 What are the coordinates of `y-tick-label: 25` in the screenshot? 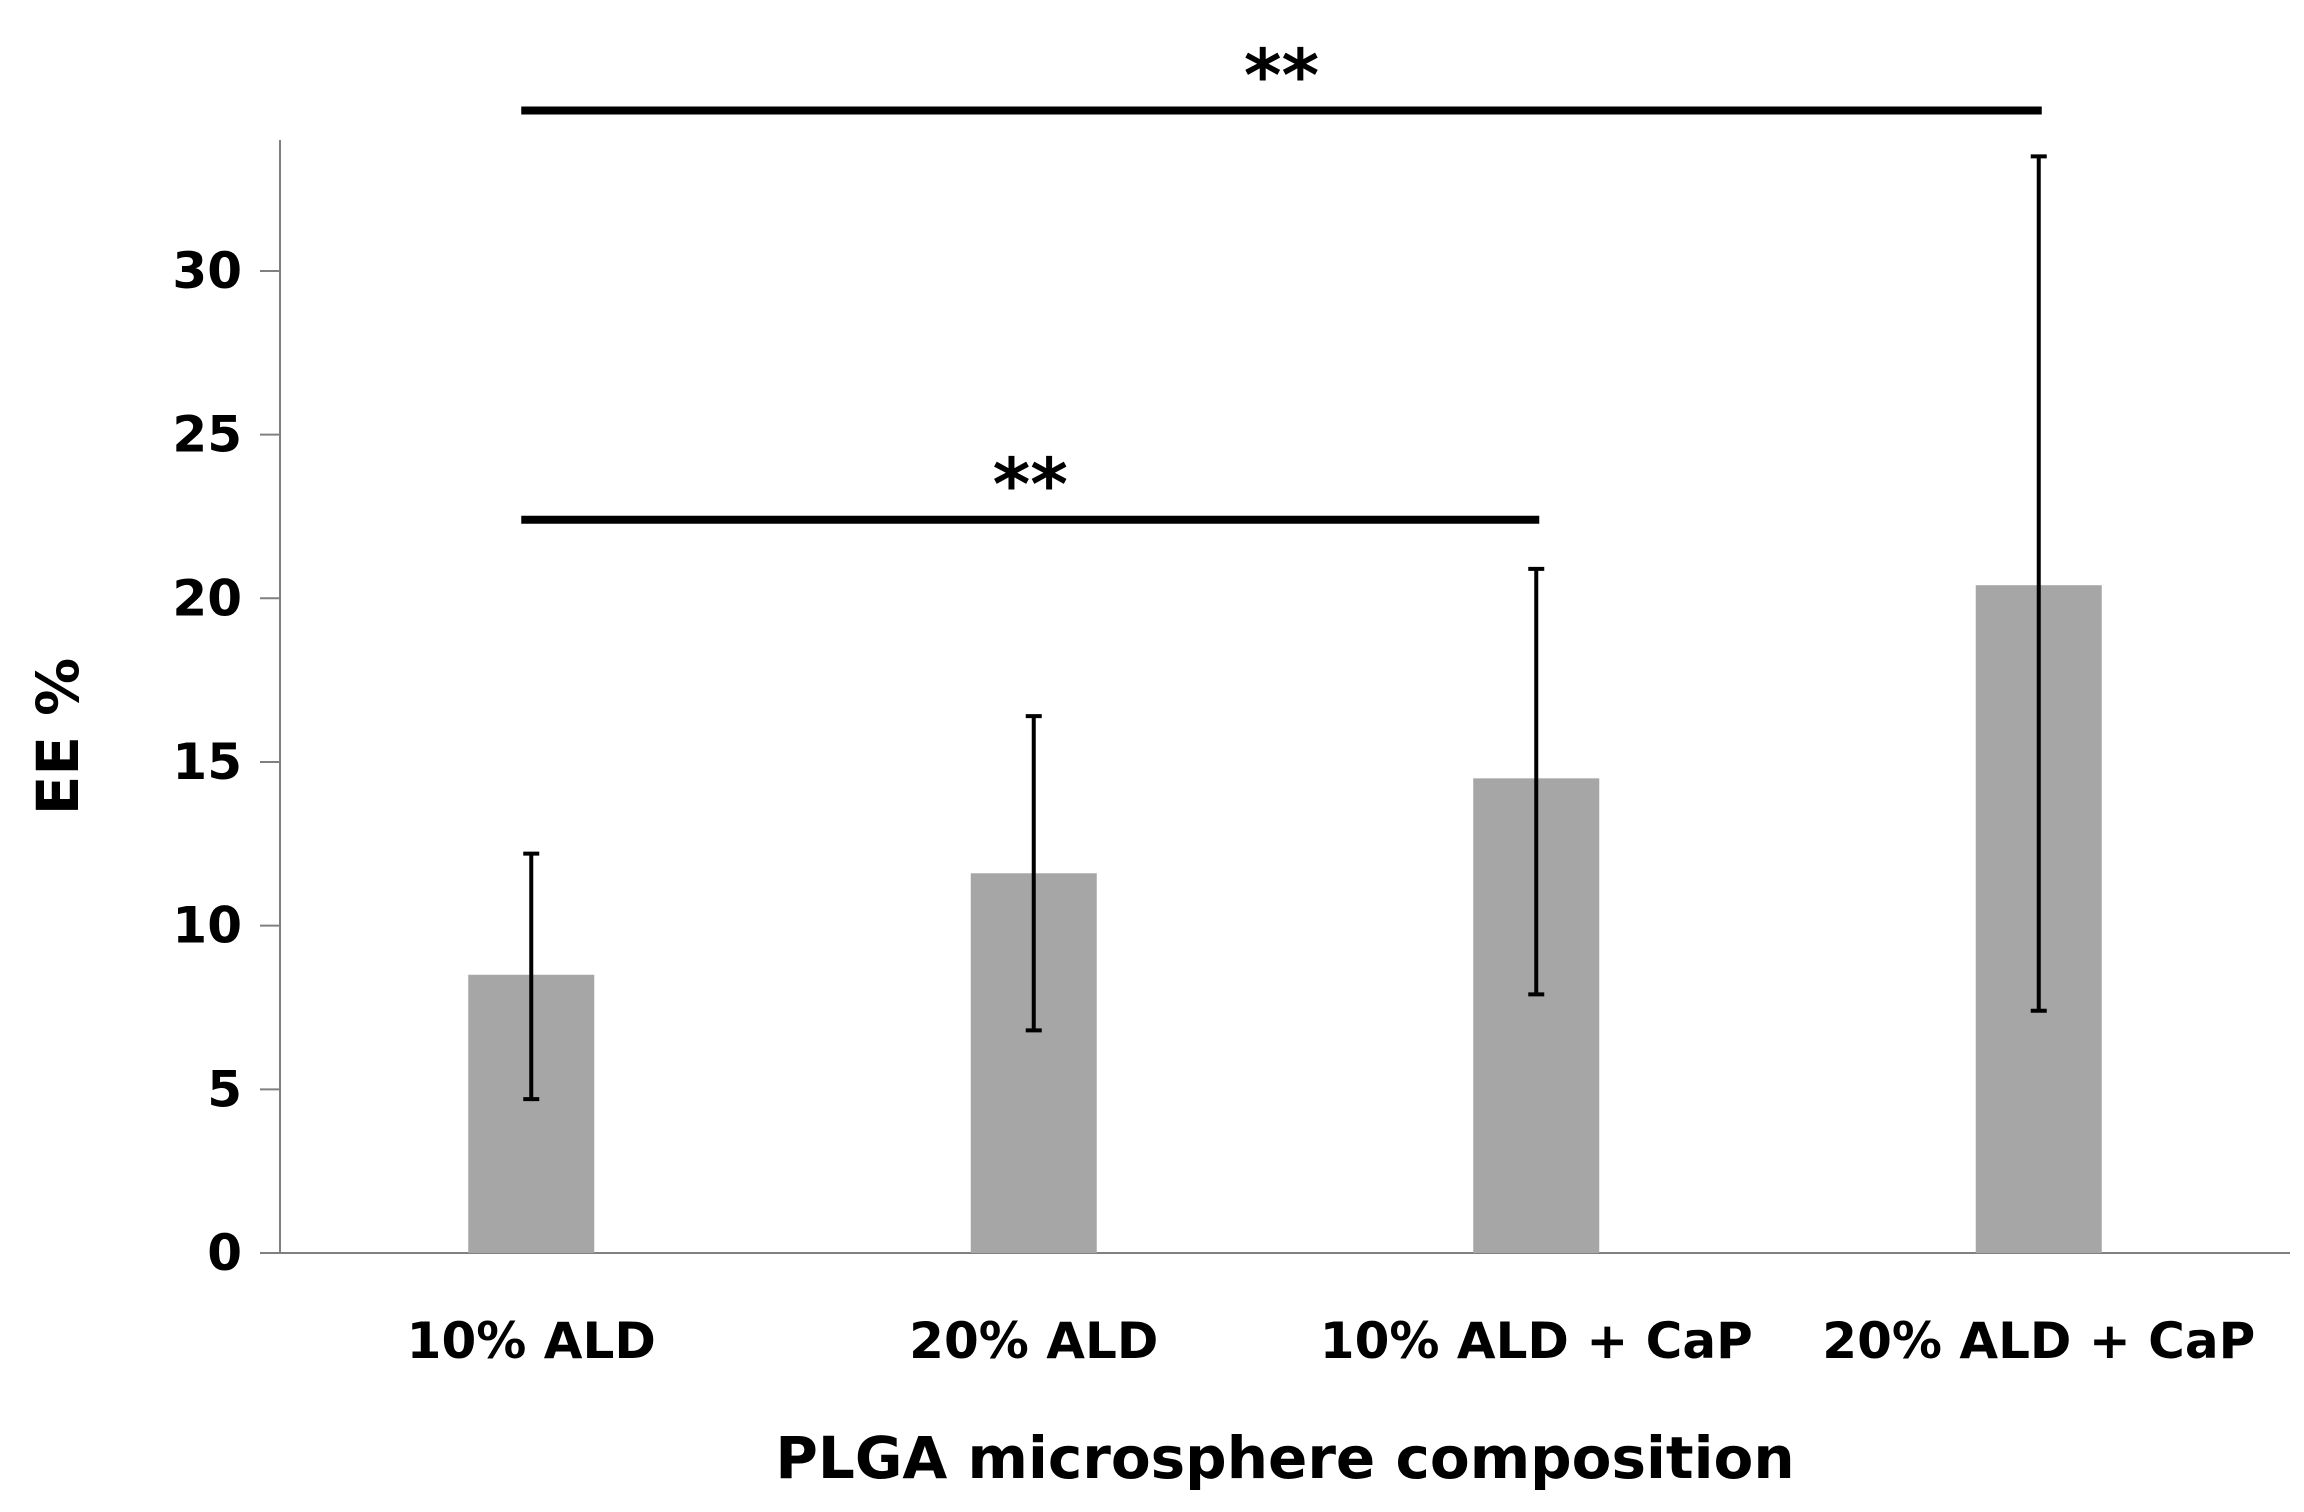 It's located at (207, 435).